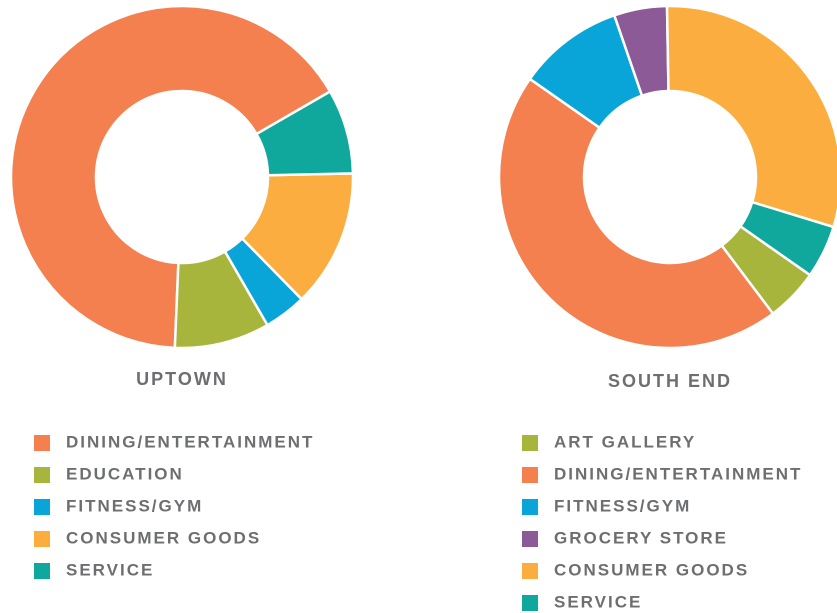 The width and height of the screenshot is (837, 613). What do you see at coordinates (641, 537) in the screenshot?
I see `legend-label: GROCERY STORE` at bounding box center [641, 537].